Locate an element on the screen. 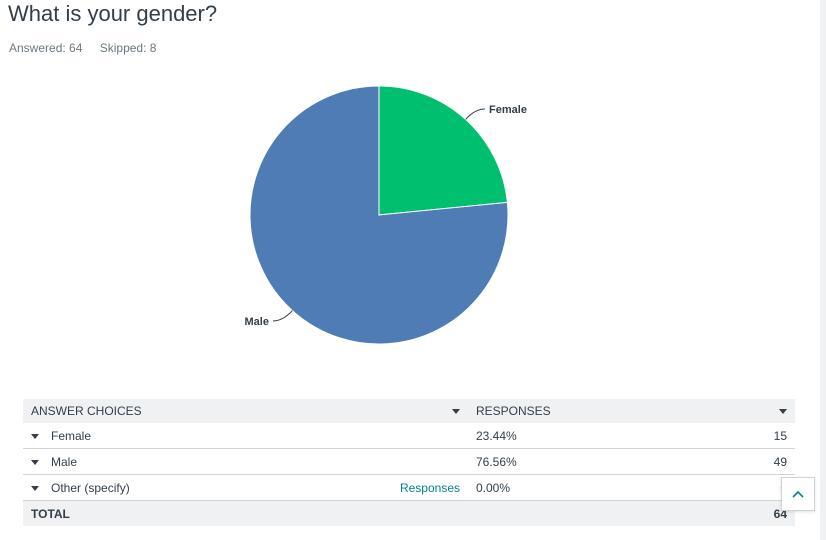 This screenshot has width=826, height=540. percent-cell: 76.56% is located at coordinates (606, 461).